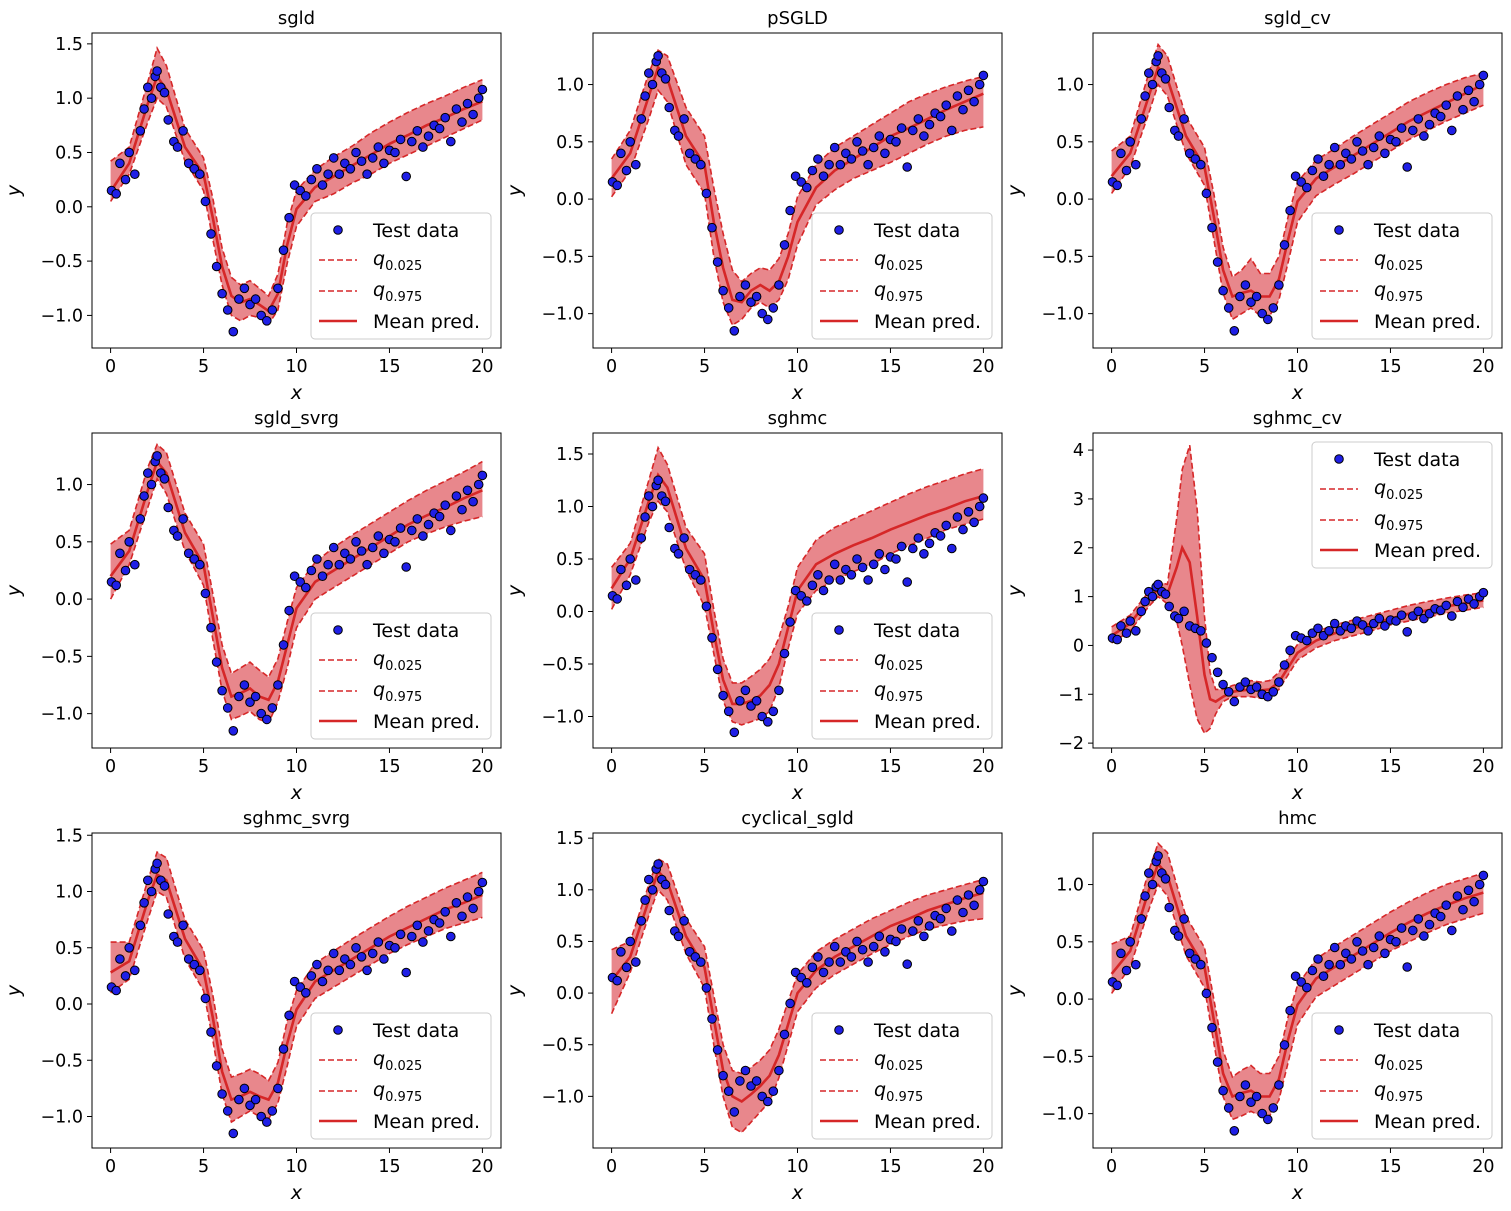 This screenshot has width=1511, height=1211. What do you see at coordinates (797, 188) in the screenshot?
I see `credible-band` at bounding box center [797, 188].